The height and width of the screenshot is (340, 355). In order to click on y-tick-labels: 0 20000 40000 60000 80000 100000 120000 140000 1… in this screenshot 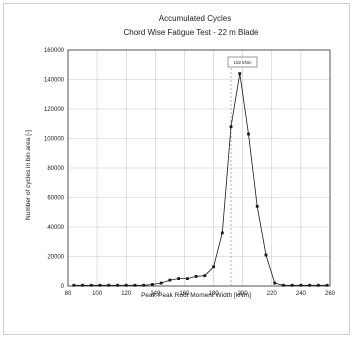, I will do `click(54, 169)`.